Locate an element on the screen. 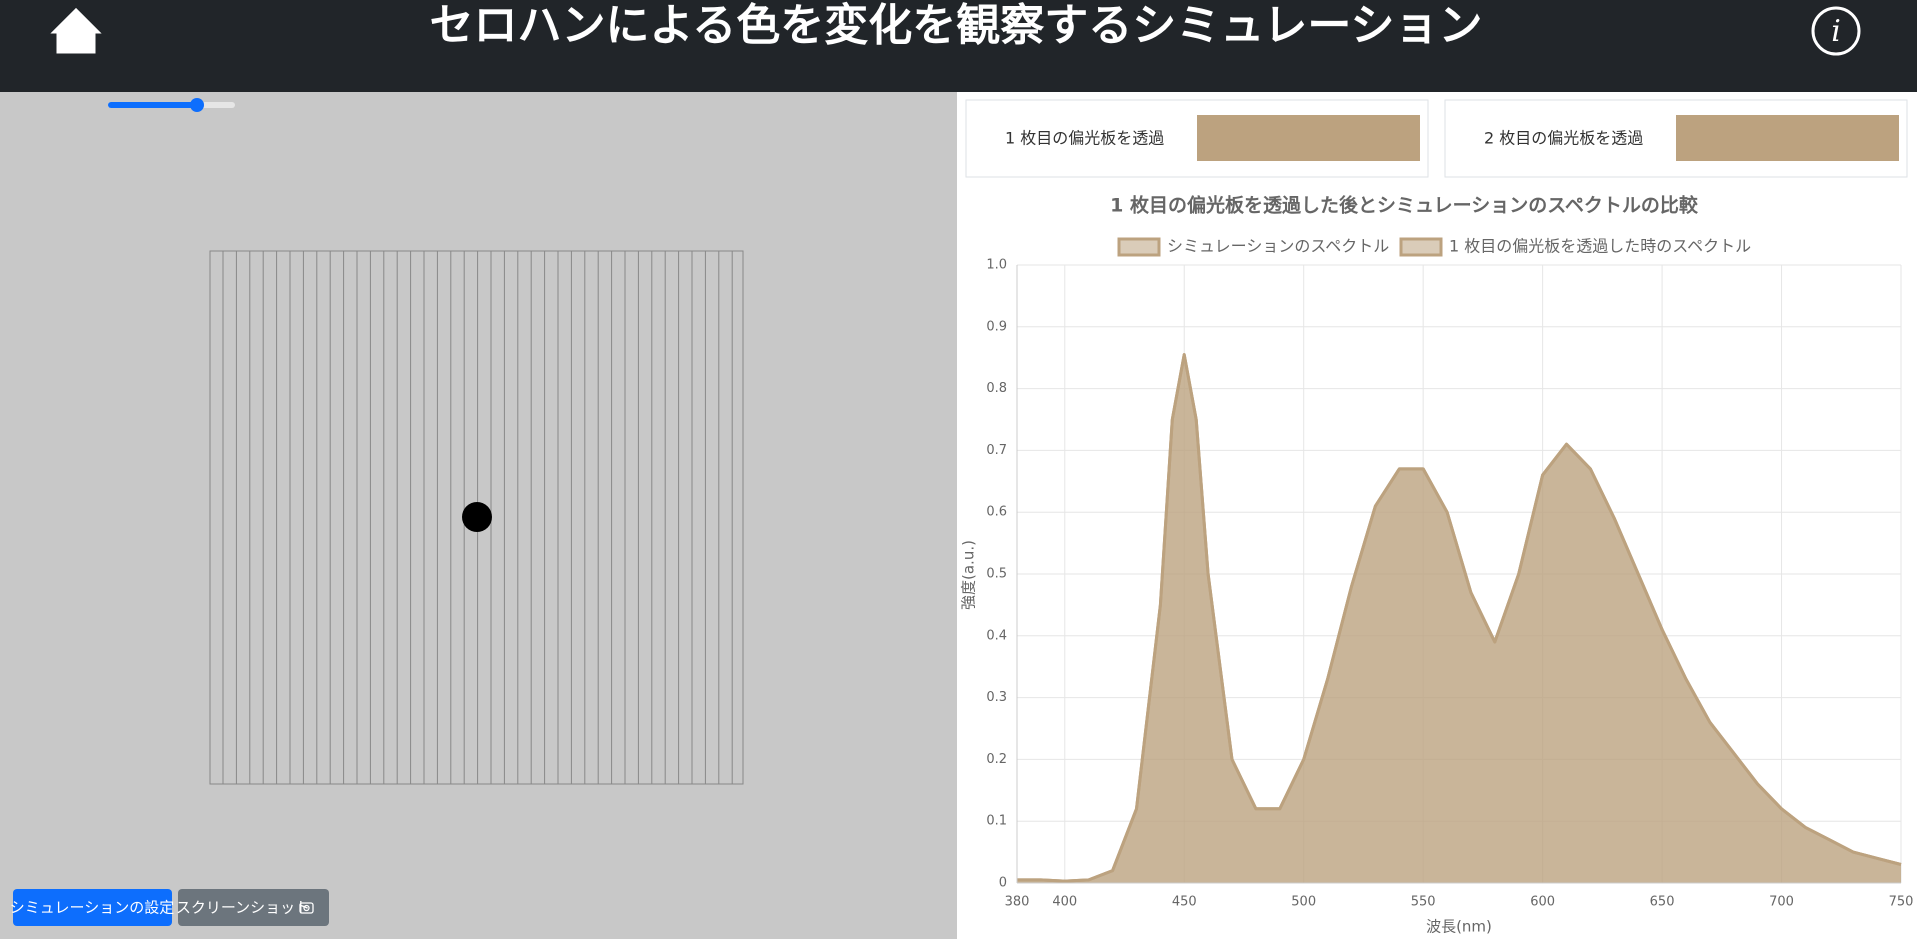 This screenshot has width=1917, height=939. y-tick-label: 0.1 is located at coordinates (996, 821).